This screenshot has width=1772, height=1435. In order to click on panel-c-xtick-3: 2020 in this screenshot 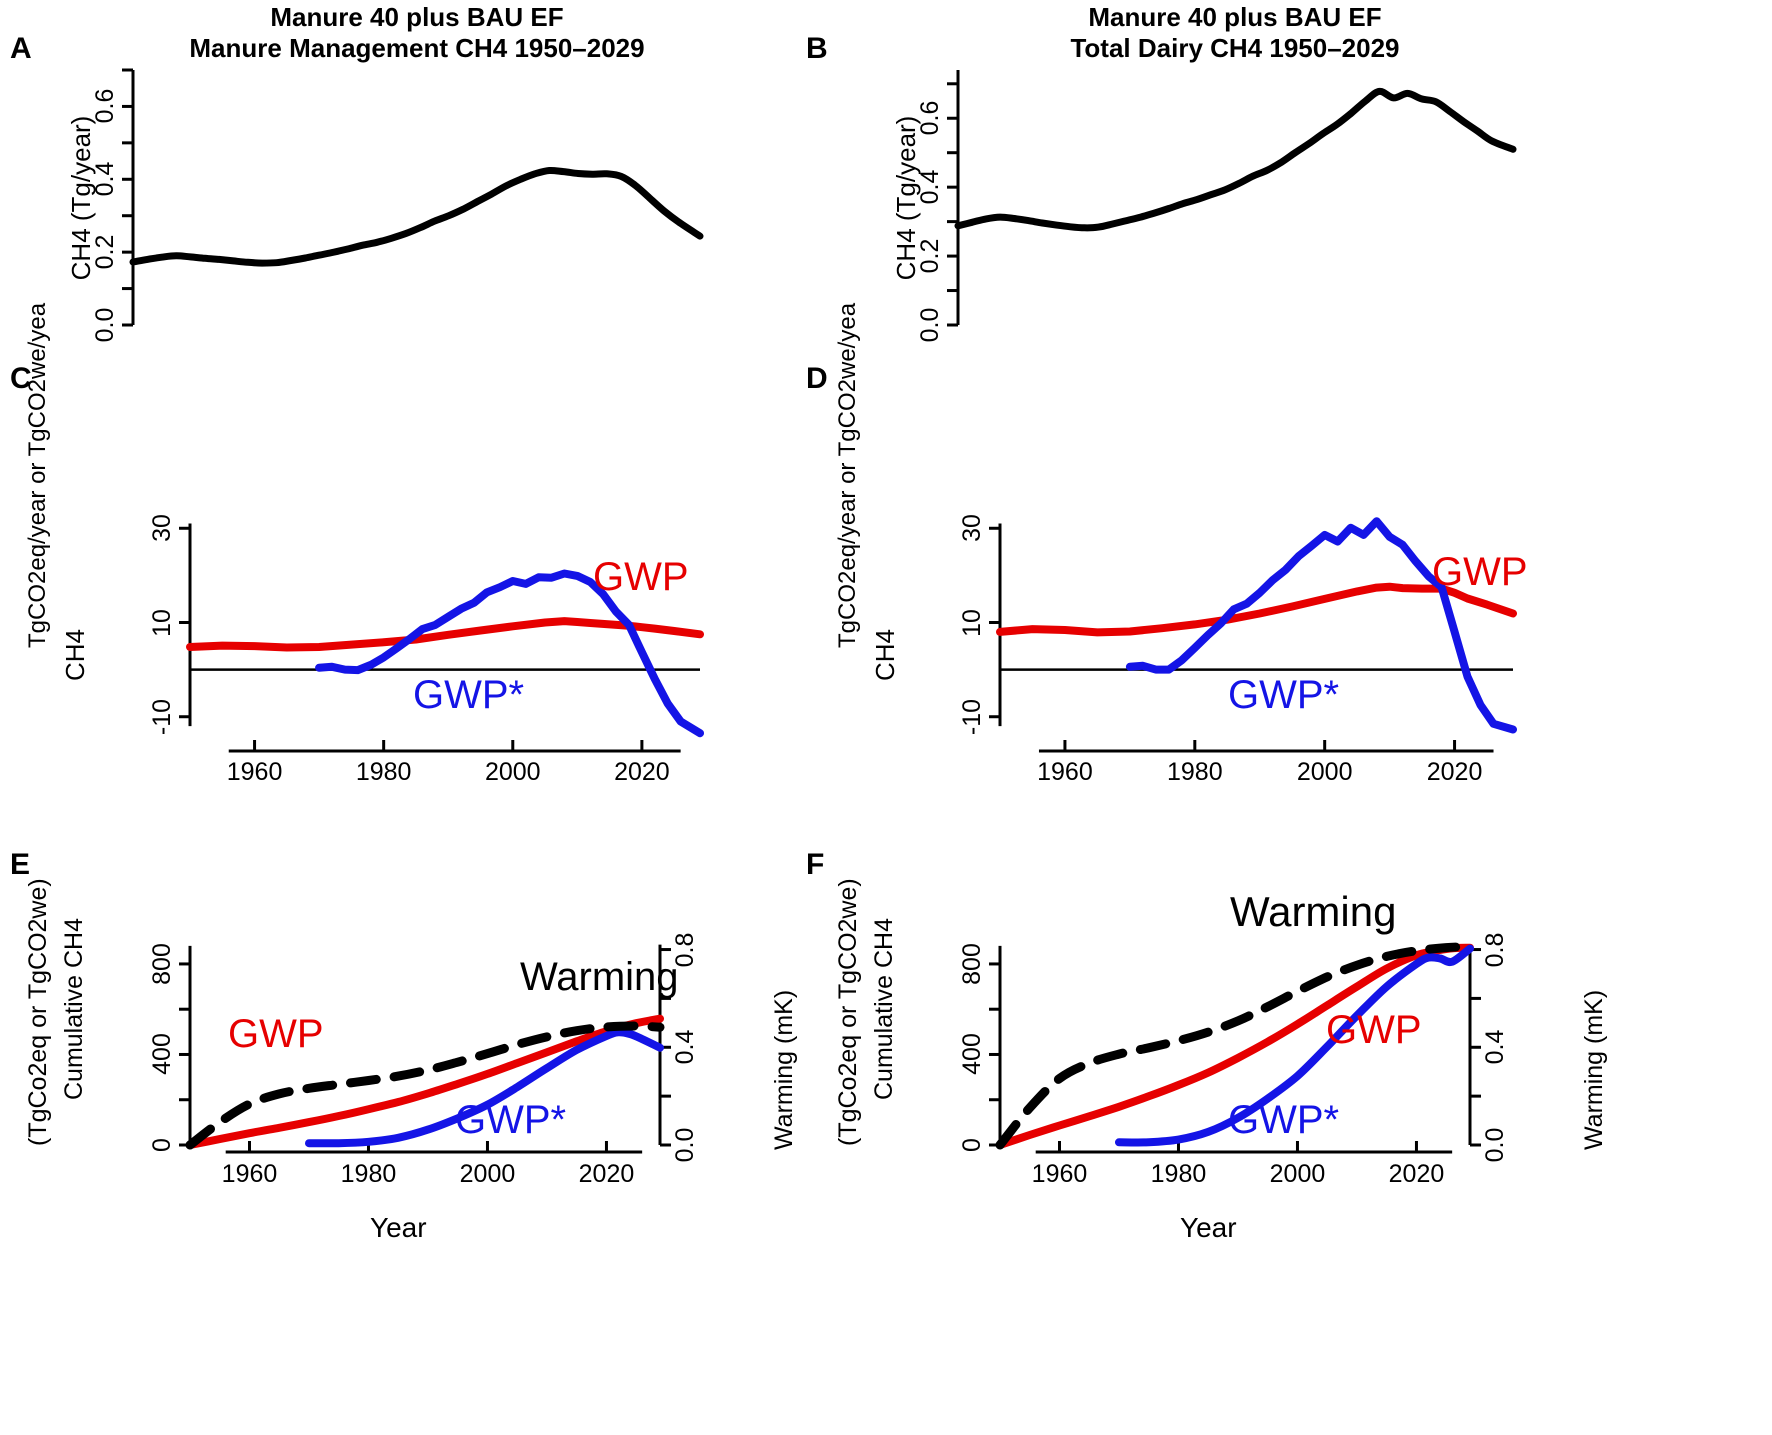, I will do `click(642, 772)`.